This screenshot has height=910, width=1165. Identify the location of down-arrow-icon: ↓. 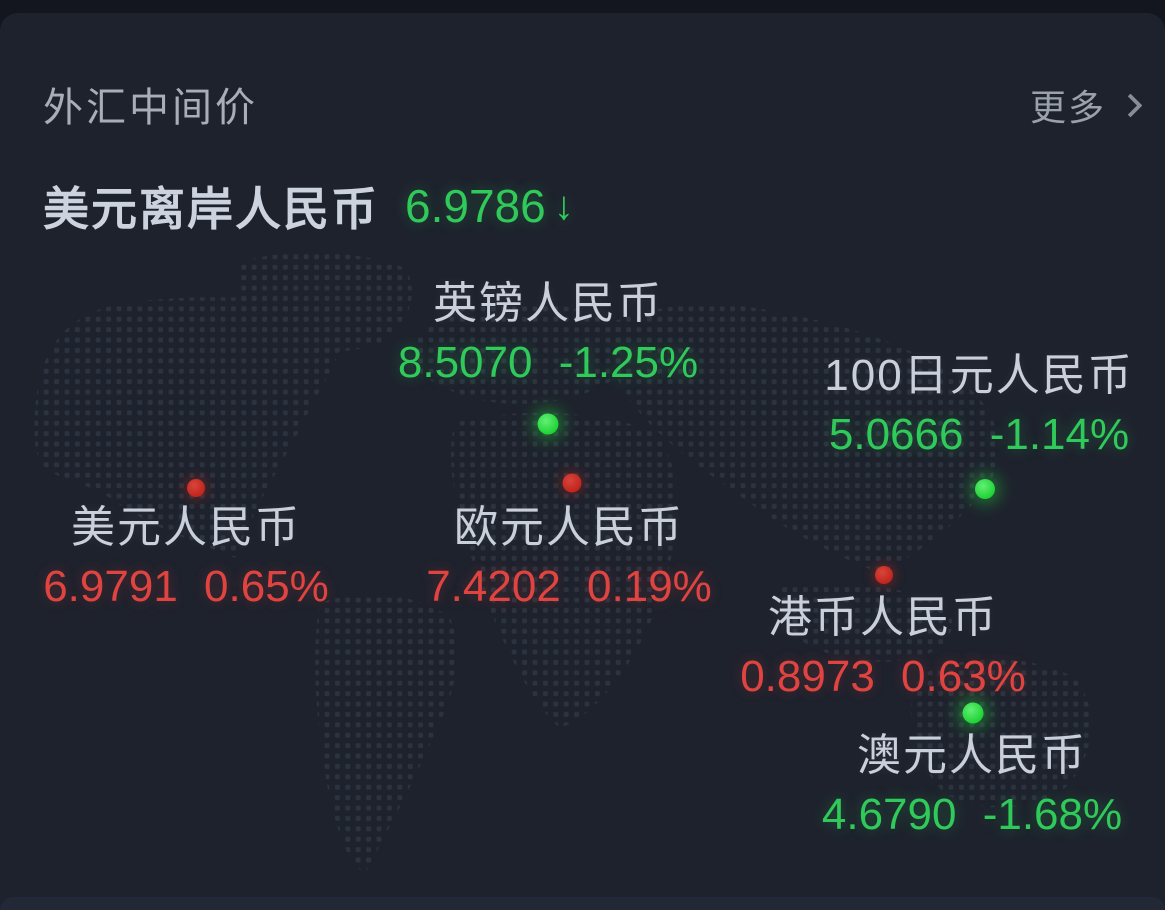
(563, 205).